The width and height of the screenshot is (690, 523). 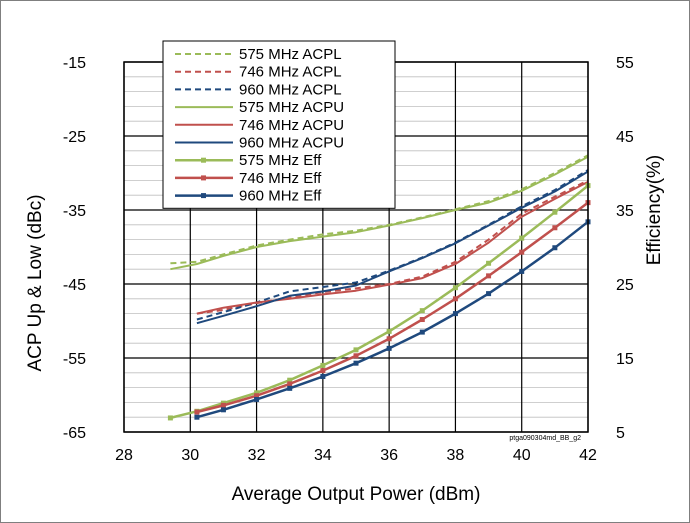 I want to click on x-tick-label: 30, so click(x=190, y=455).